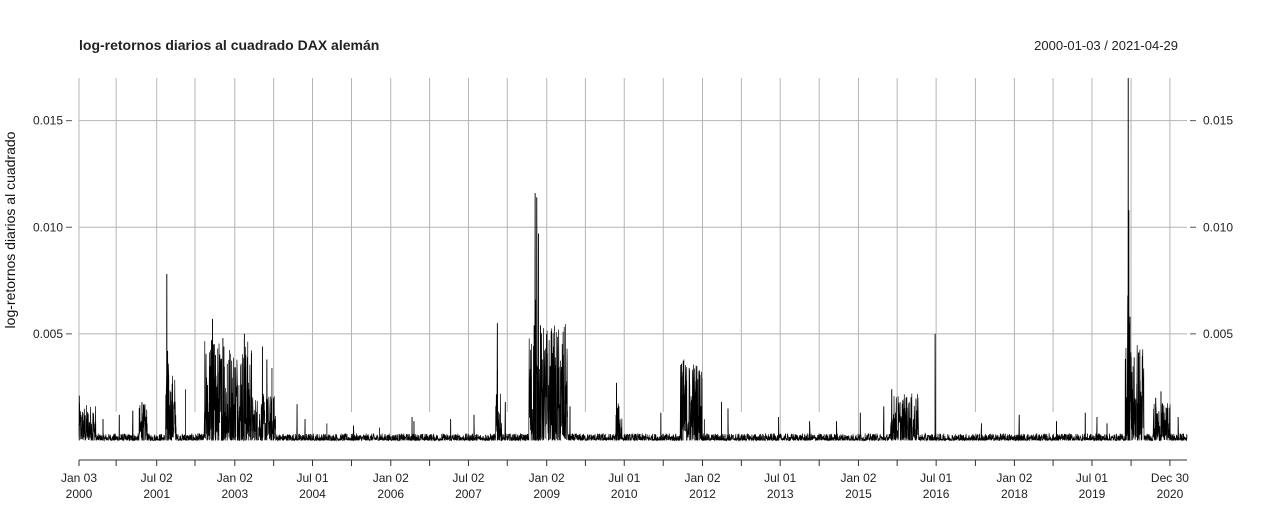  I want to click on date-range: 2000-01-03 / 2021-04-29, so click(1106, 45).